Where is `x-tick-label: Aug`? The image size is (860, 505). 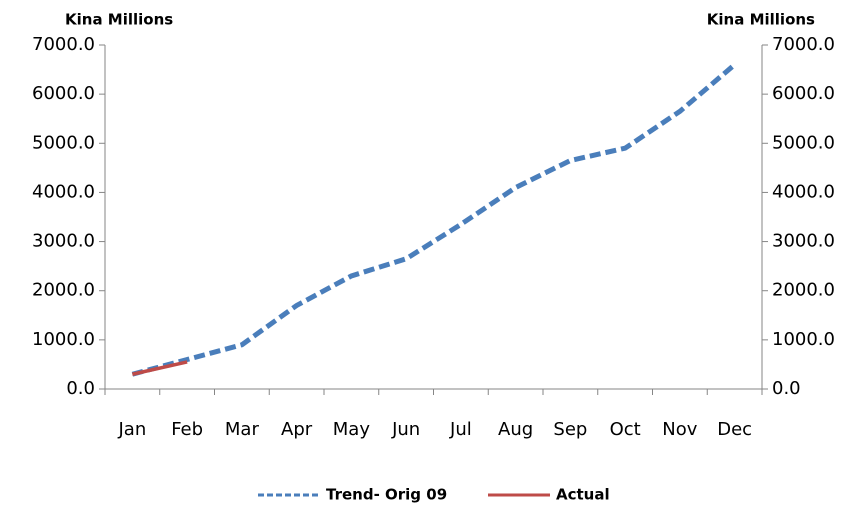 x-tick-label: Aug is located at coordinates (515, 429).